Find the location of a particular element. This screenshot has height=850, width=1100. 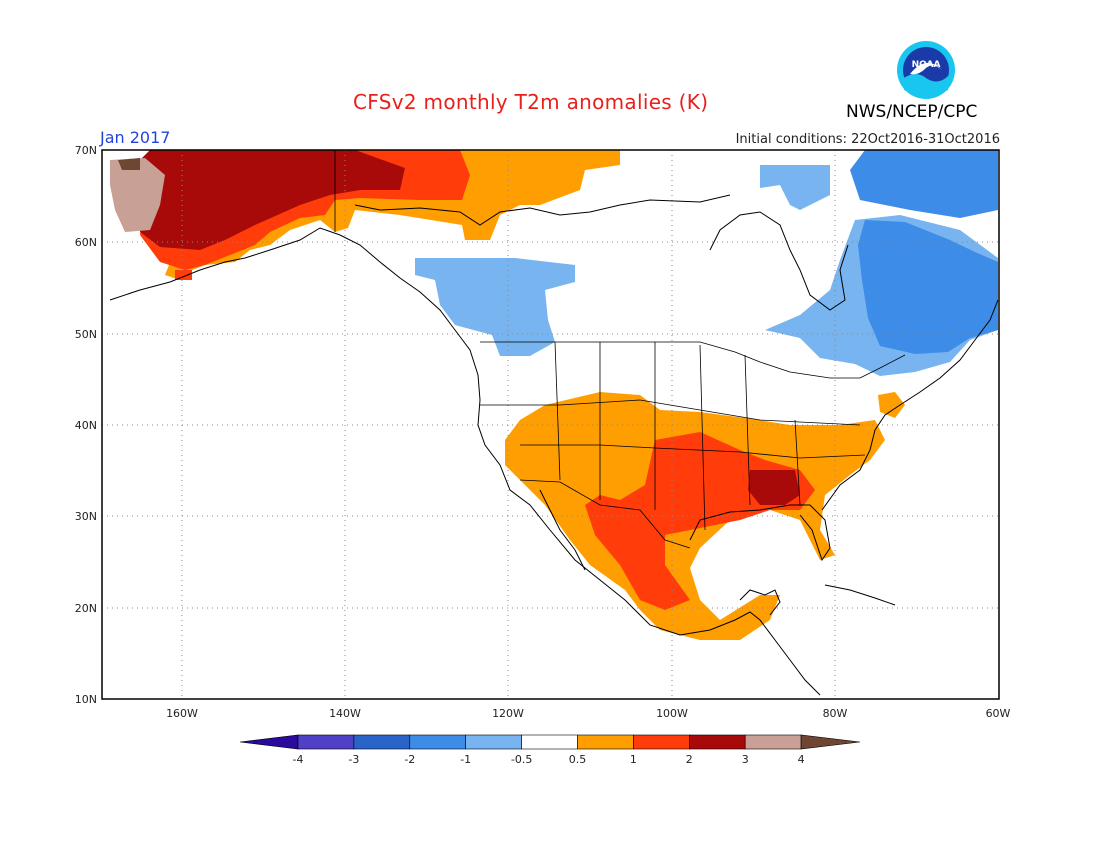

border-states-v4 is located at coordinates (702, 437).